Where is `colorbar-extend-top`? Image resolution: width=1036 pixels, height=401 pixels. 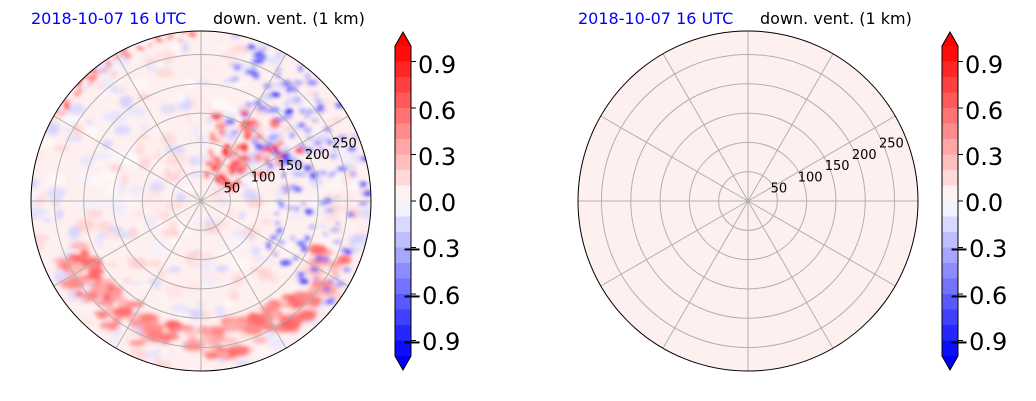
colorbar-extend-top is located at coordinates (403, 39).